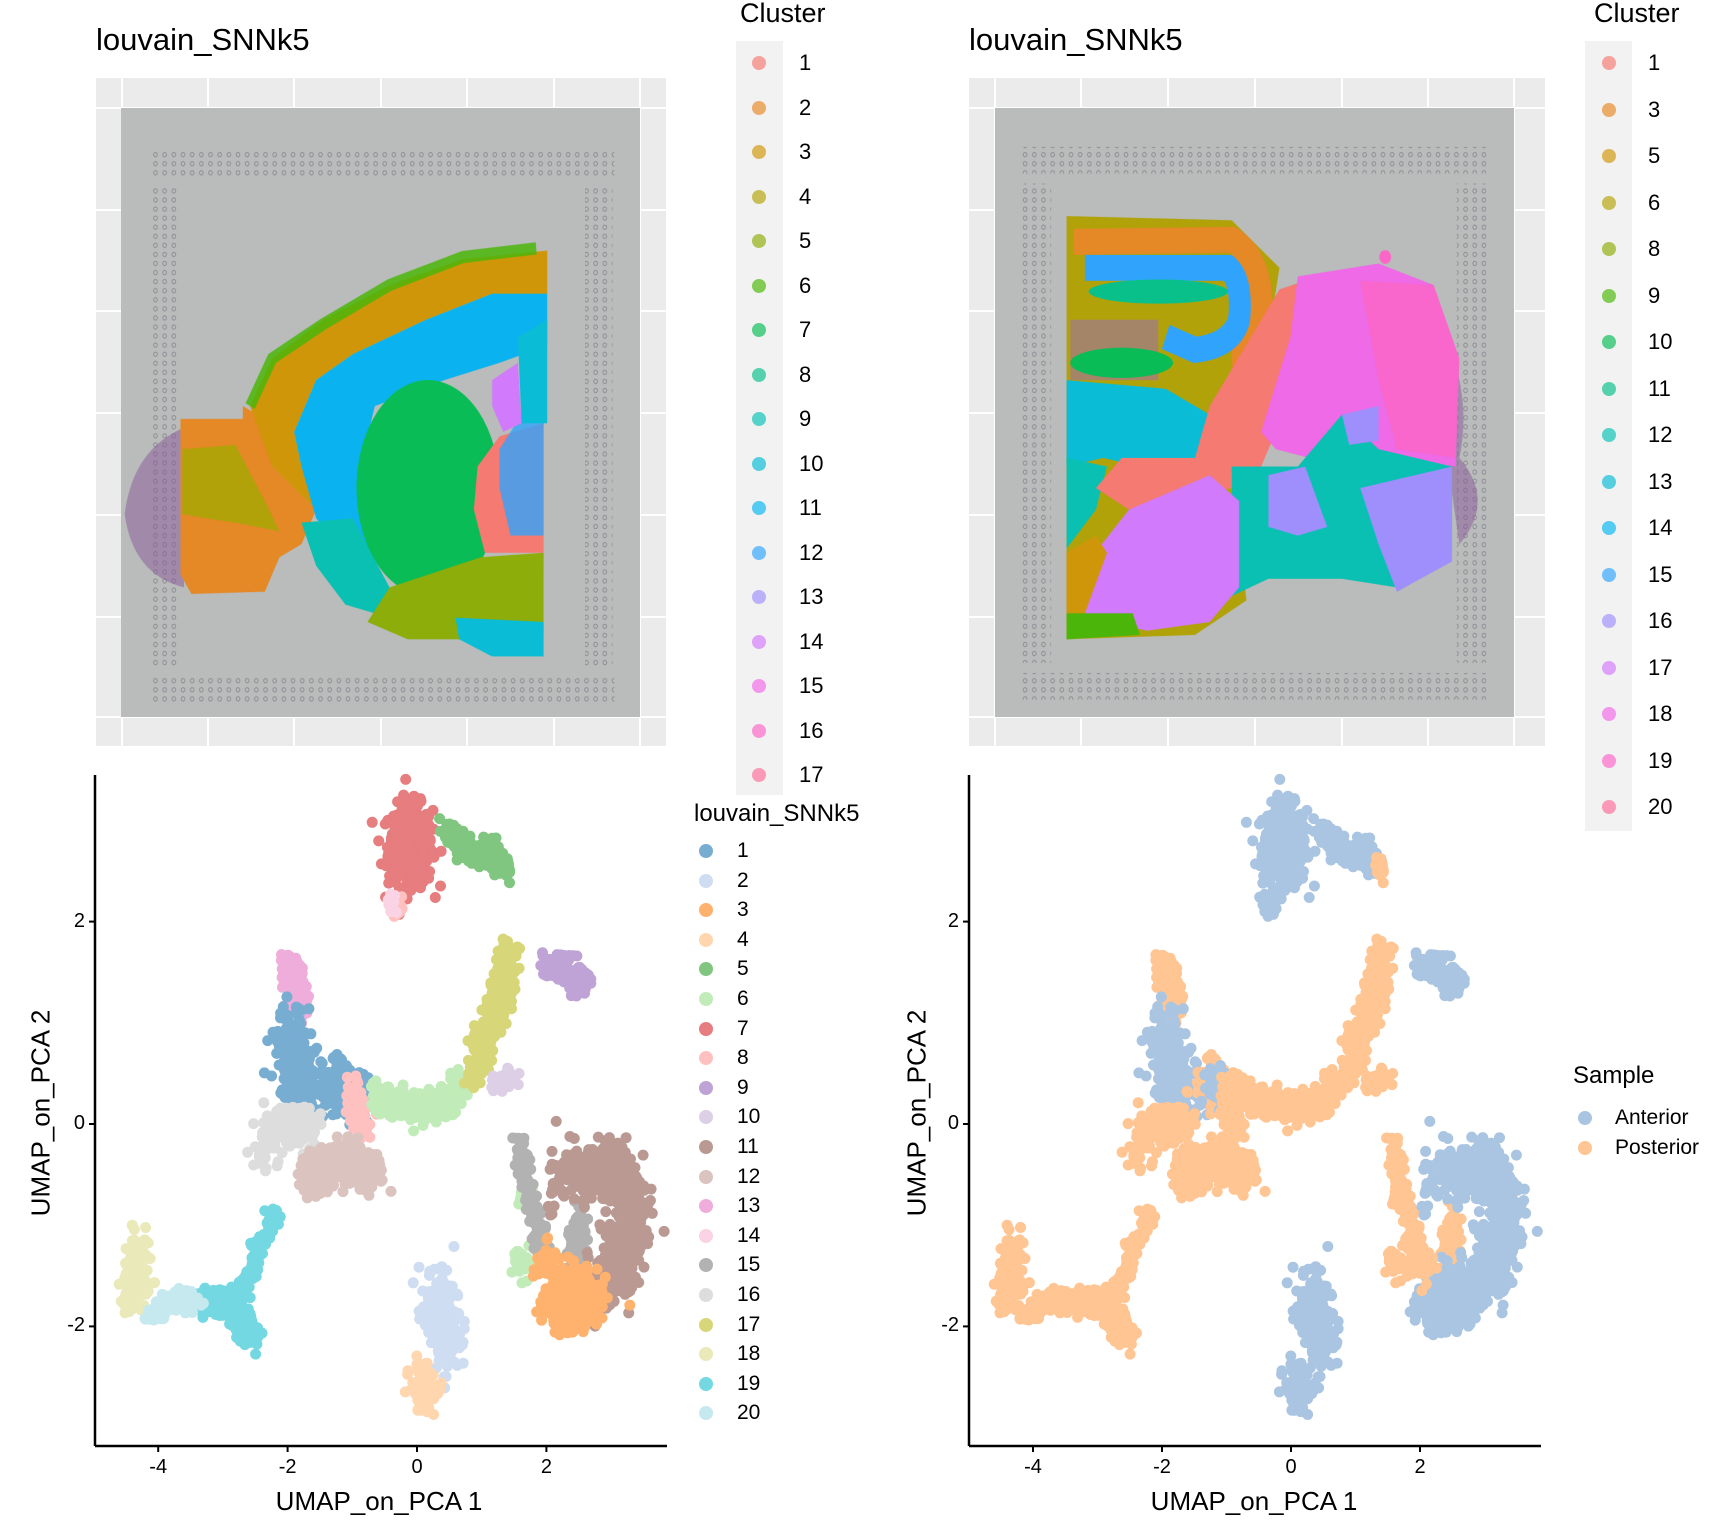 This screenshot has width=1728, height=1536. Describe the element at coordinates (203, 39) in the screenshot. I see `spatial-title-left: louvain_SNNk5` at that location.